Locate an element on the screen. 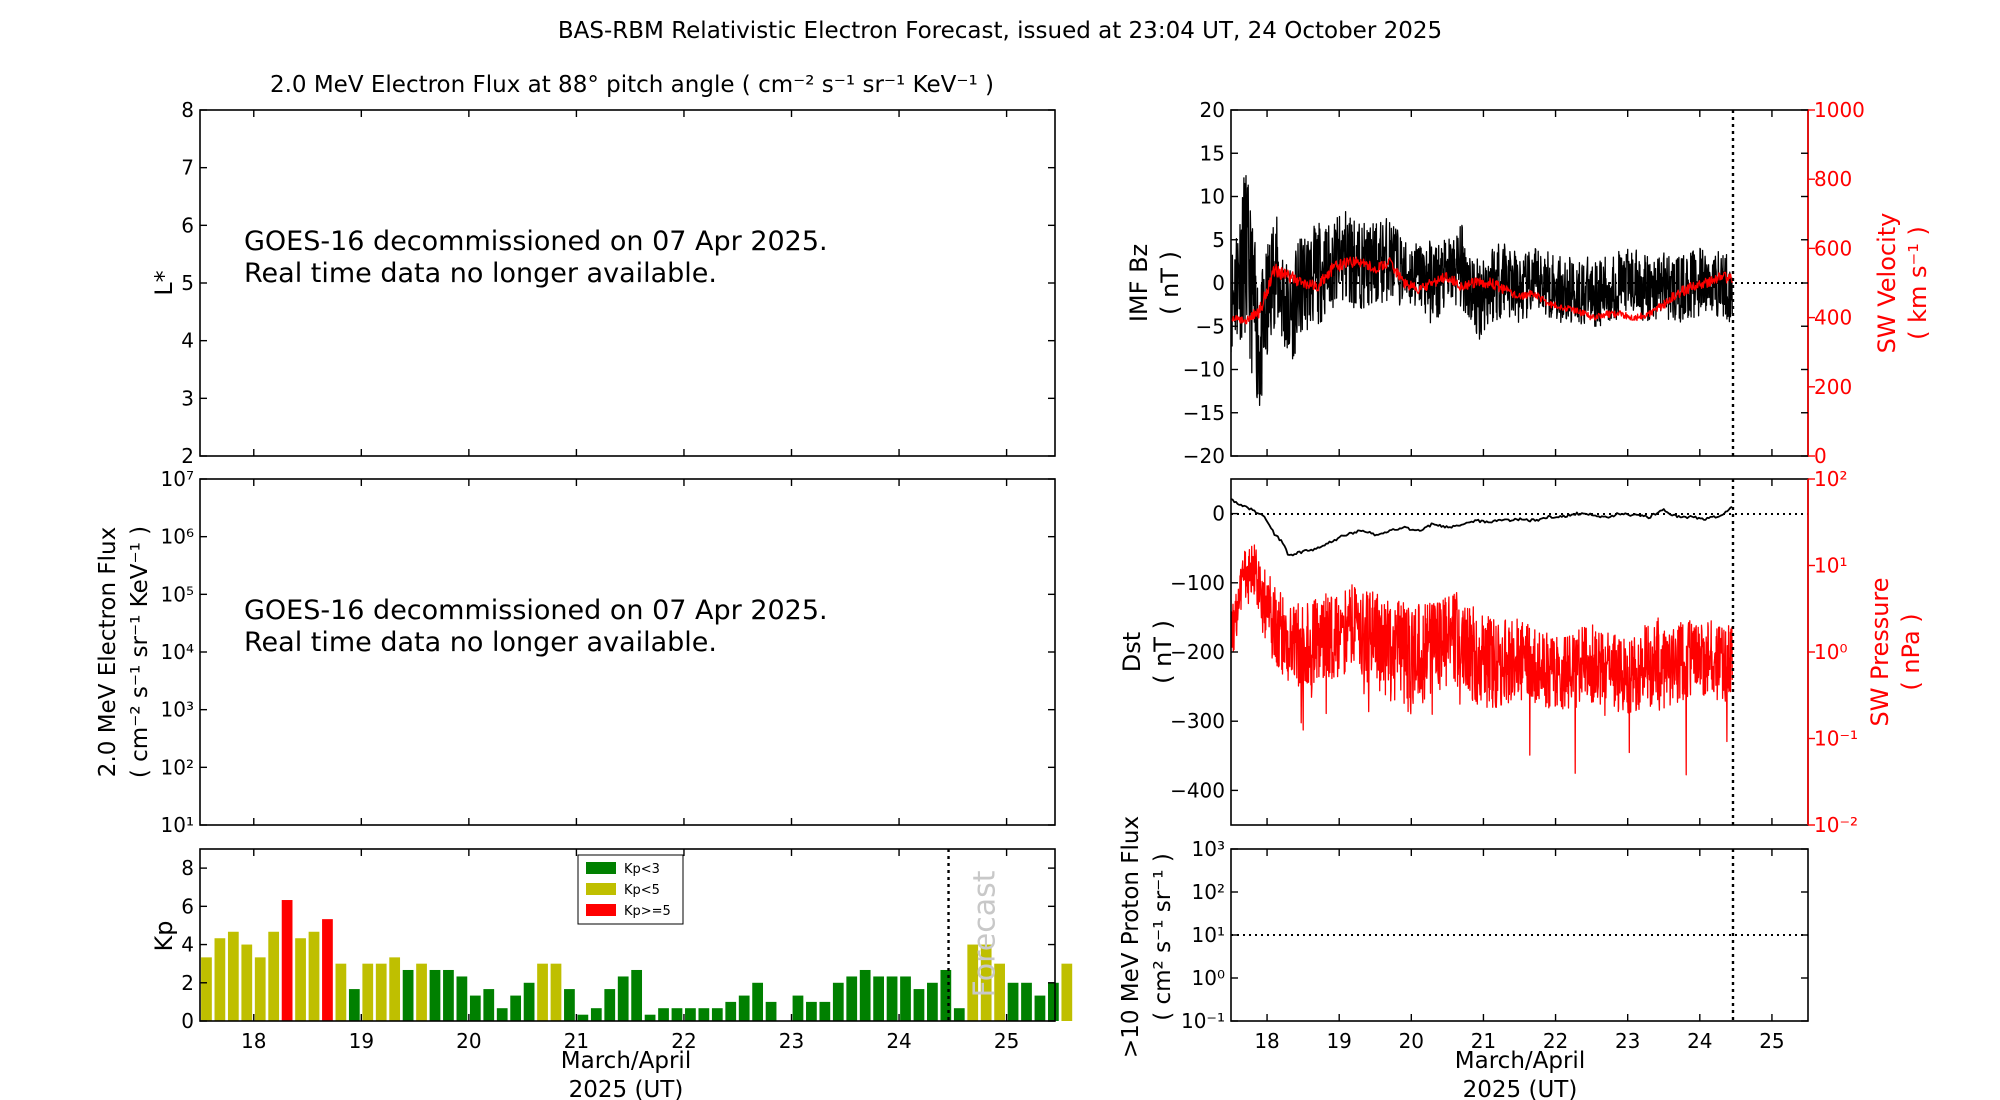 The image size is (2000, 1100). eflux-y-label-line2: ( cm⁻² s⁻¹ sr⁻¹ KeV⁻¹ ) is located at coordinates (140, 652).